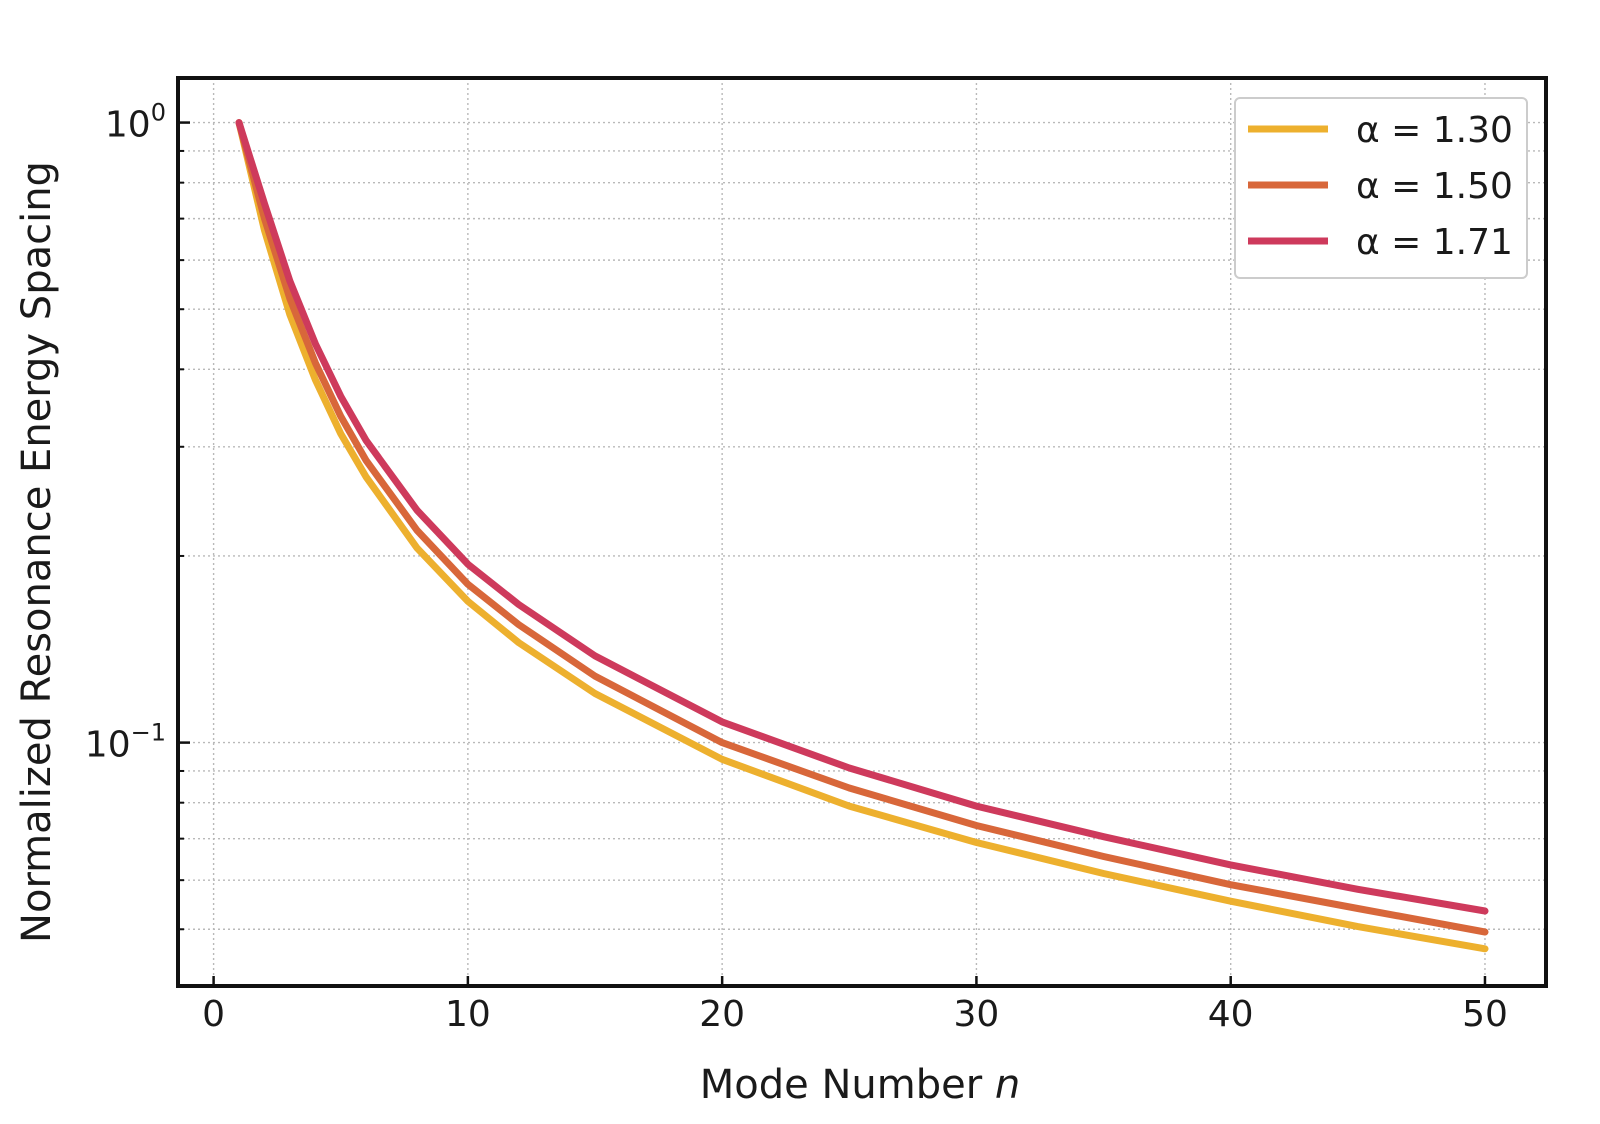  Describe the element at coordinates (977, 1014) in the screenshot. I see `x-tick-label: 30` at that location.